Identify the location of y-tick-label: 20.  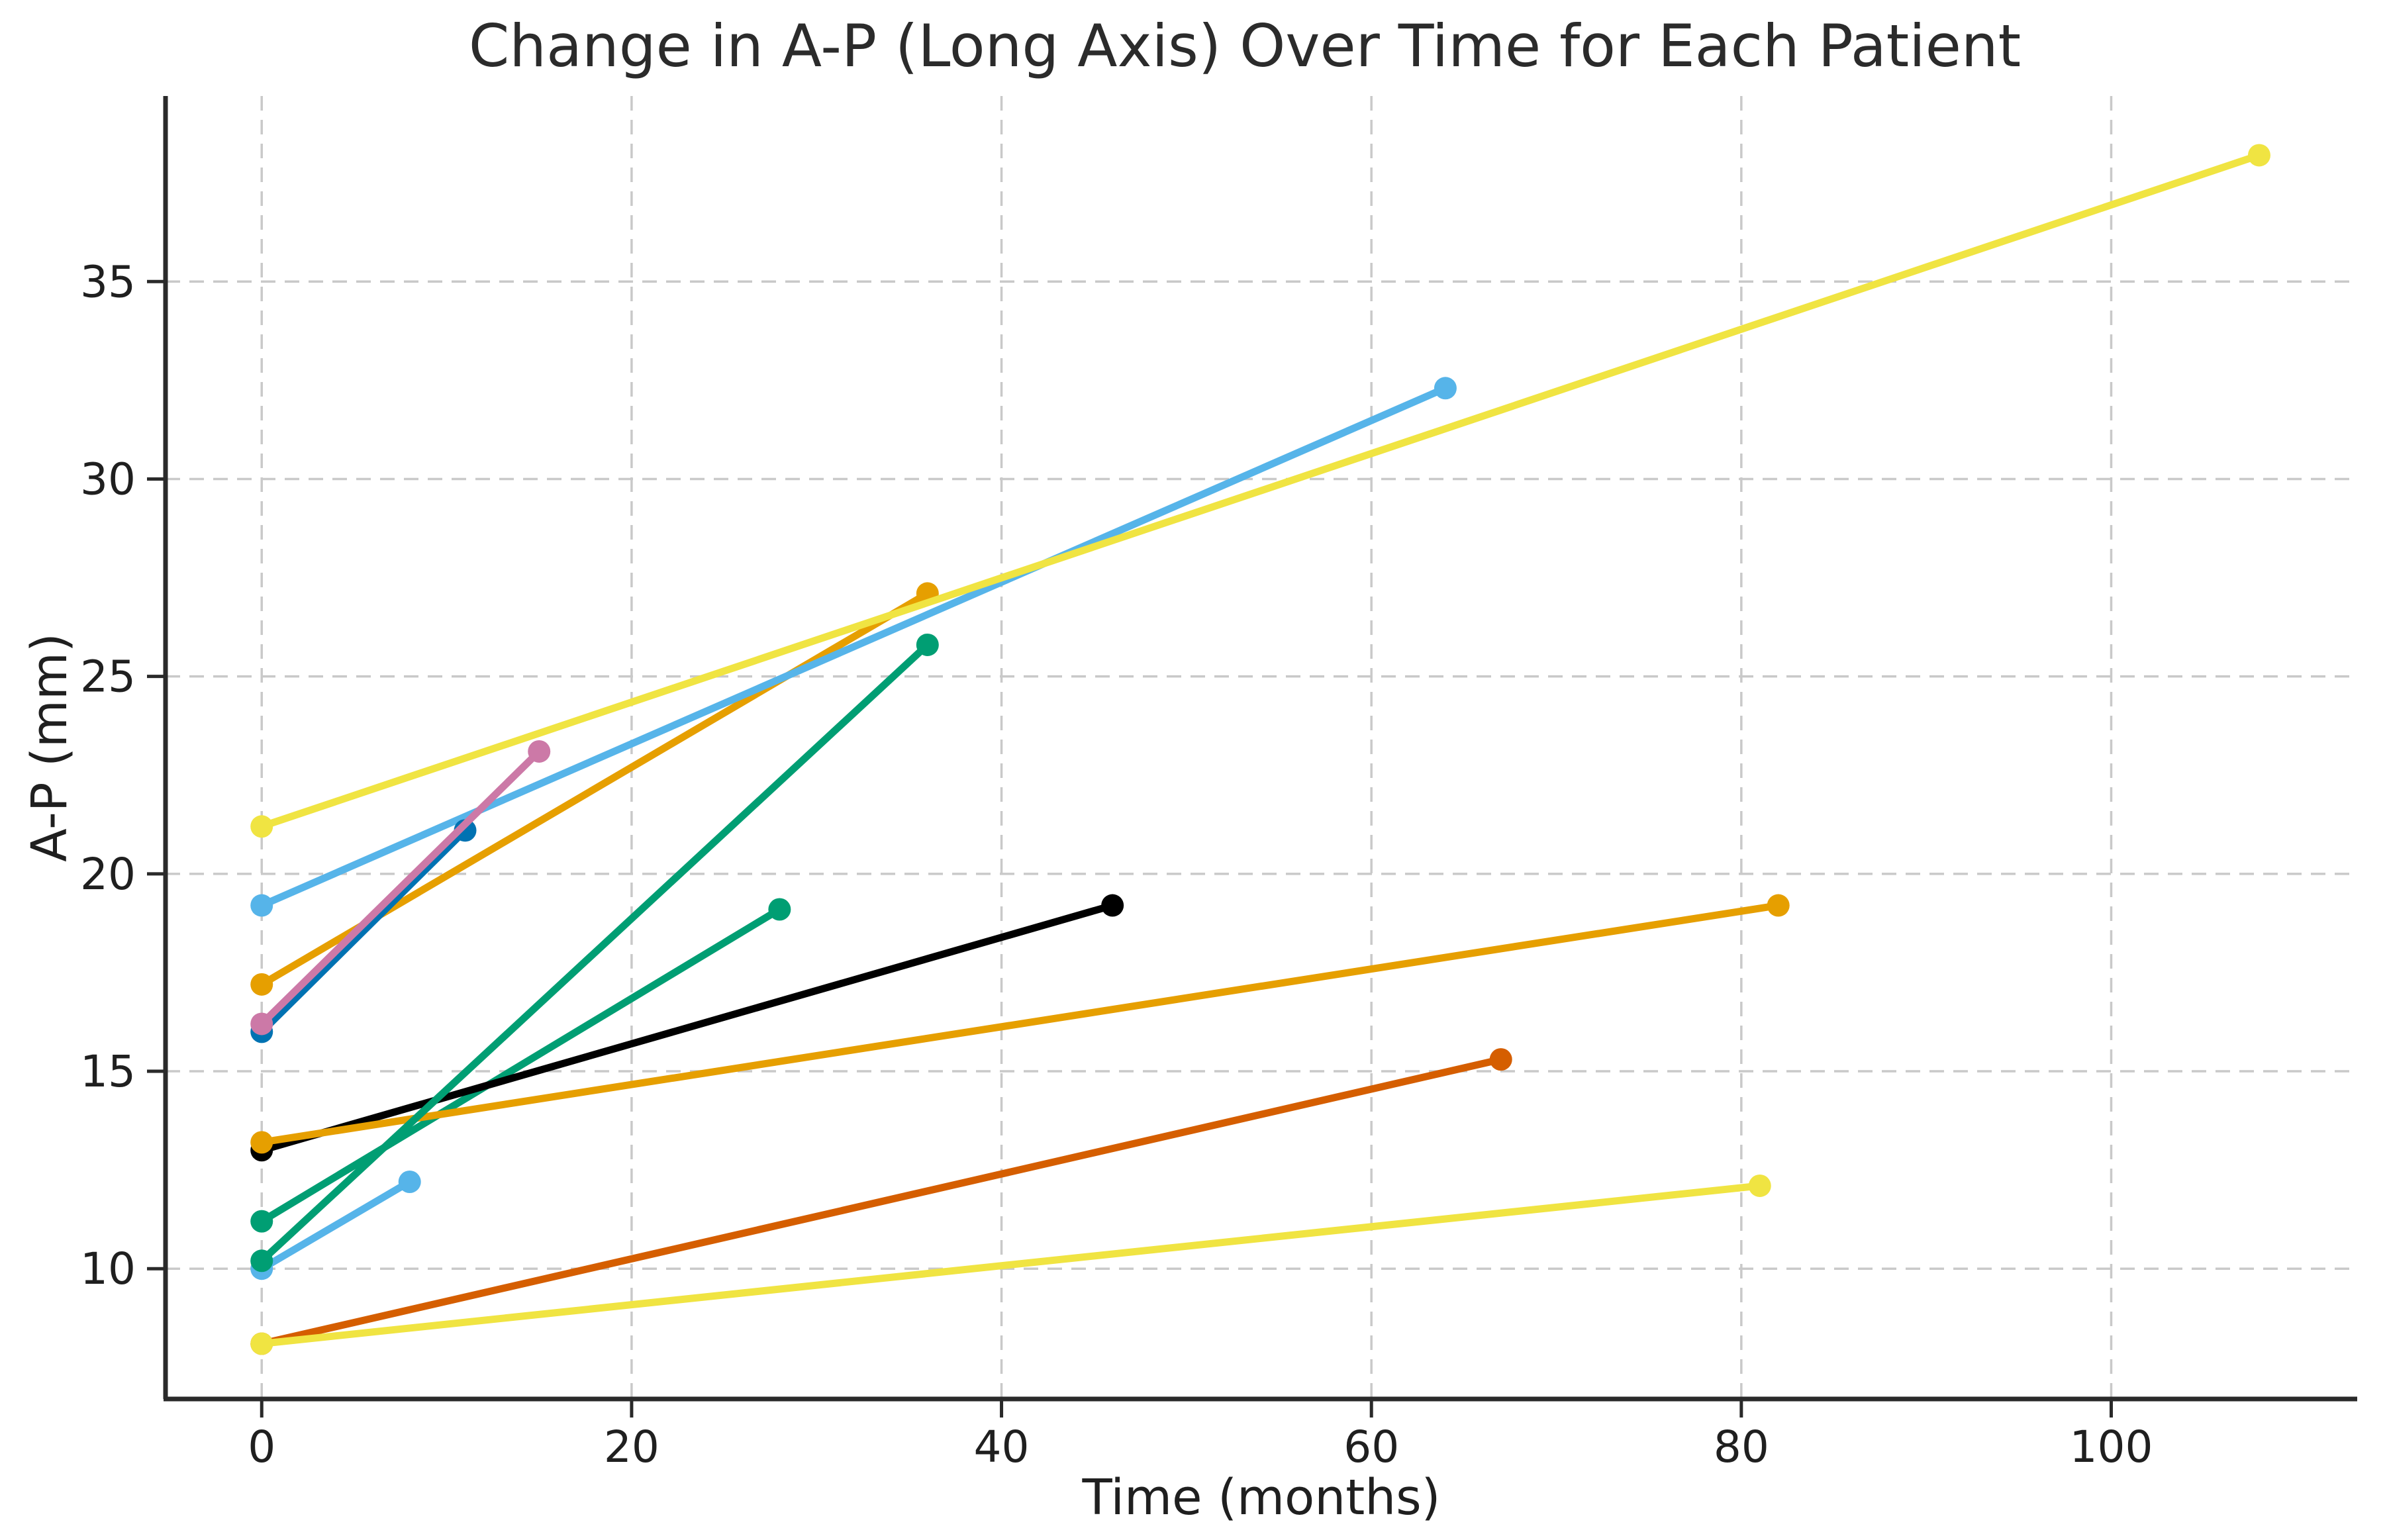
(108, 874).